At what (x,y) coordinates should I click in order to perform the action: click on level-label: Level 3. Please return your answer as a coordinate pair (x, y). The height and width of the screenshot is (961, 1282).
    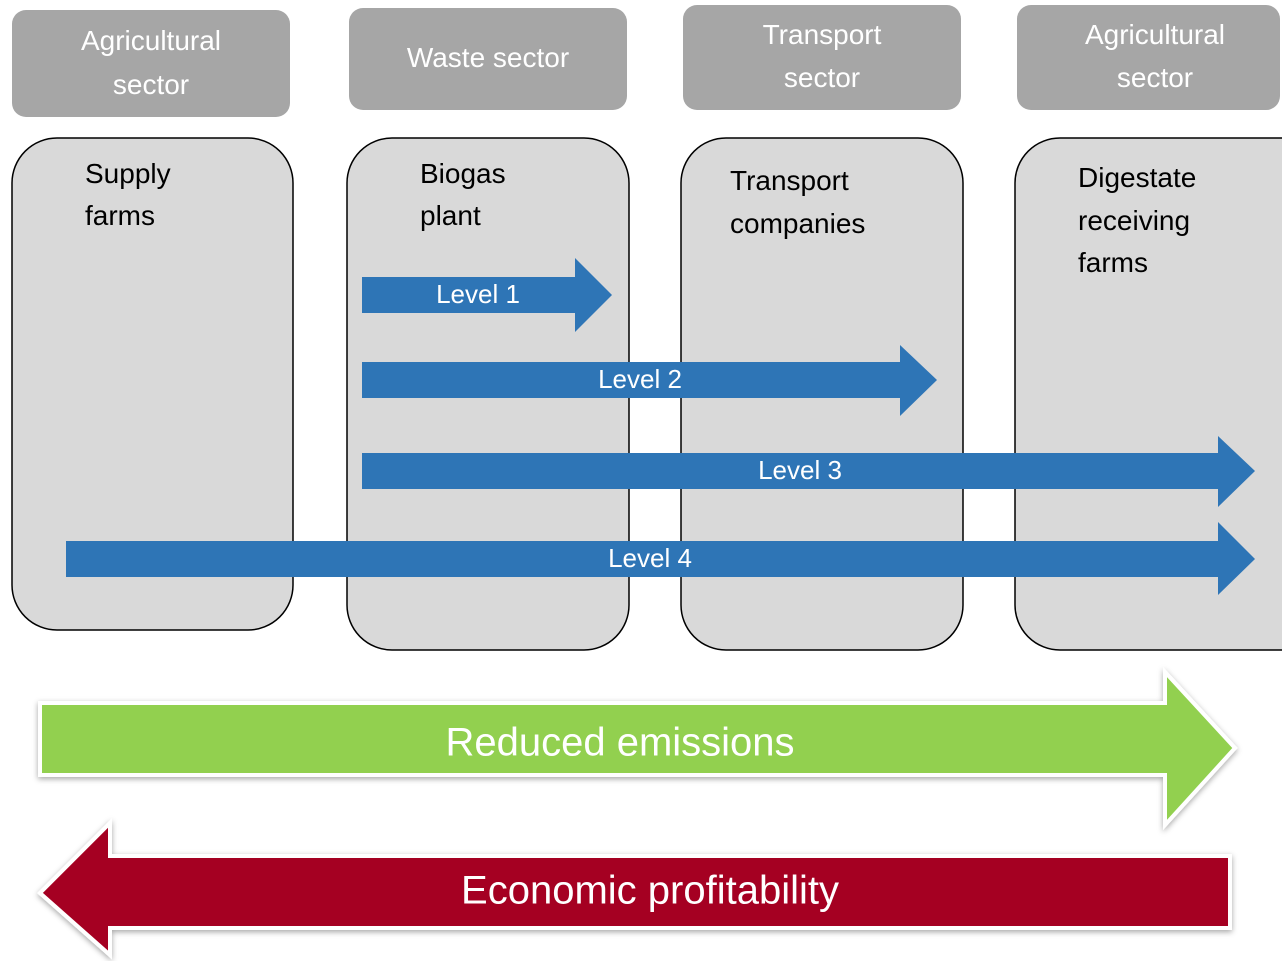
    Looking at the image, I should click on (800, 470).